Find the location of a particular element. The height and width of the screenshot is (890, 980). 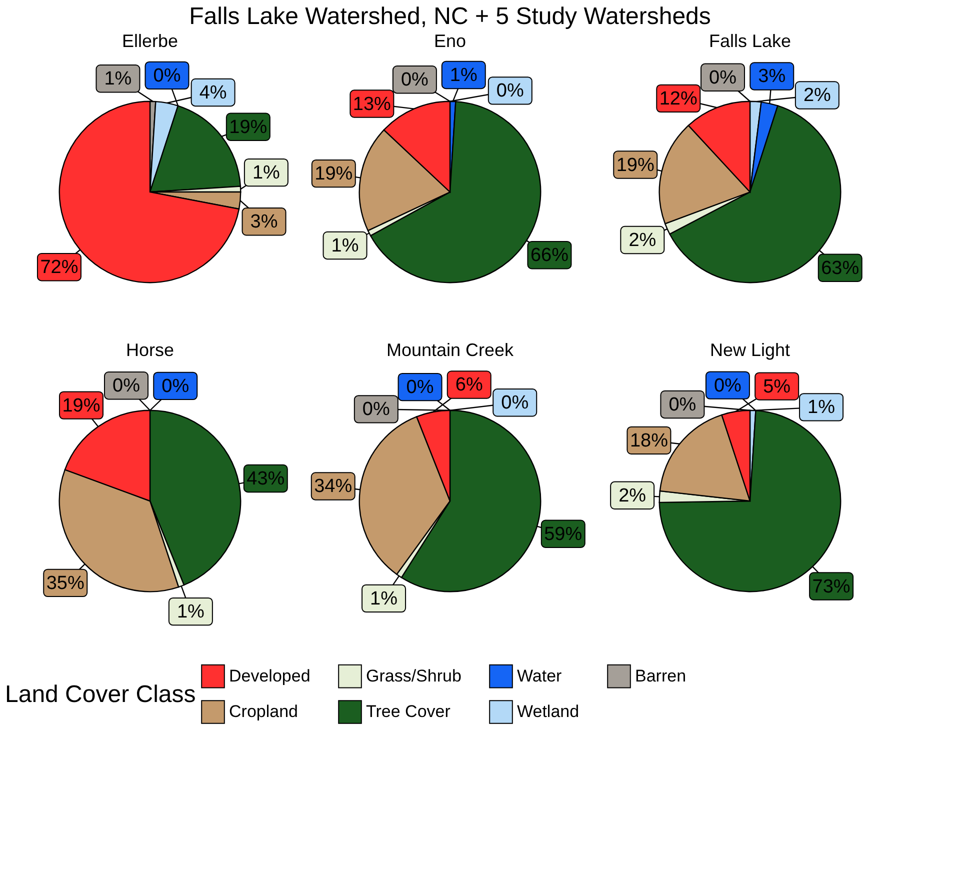

text: Falls Lake Watershed, NC + 5 Study Watersheds is located at coordinates (450, 16).